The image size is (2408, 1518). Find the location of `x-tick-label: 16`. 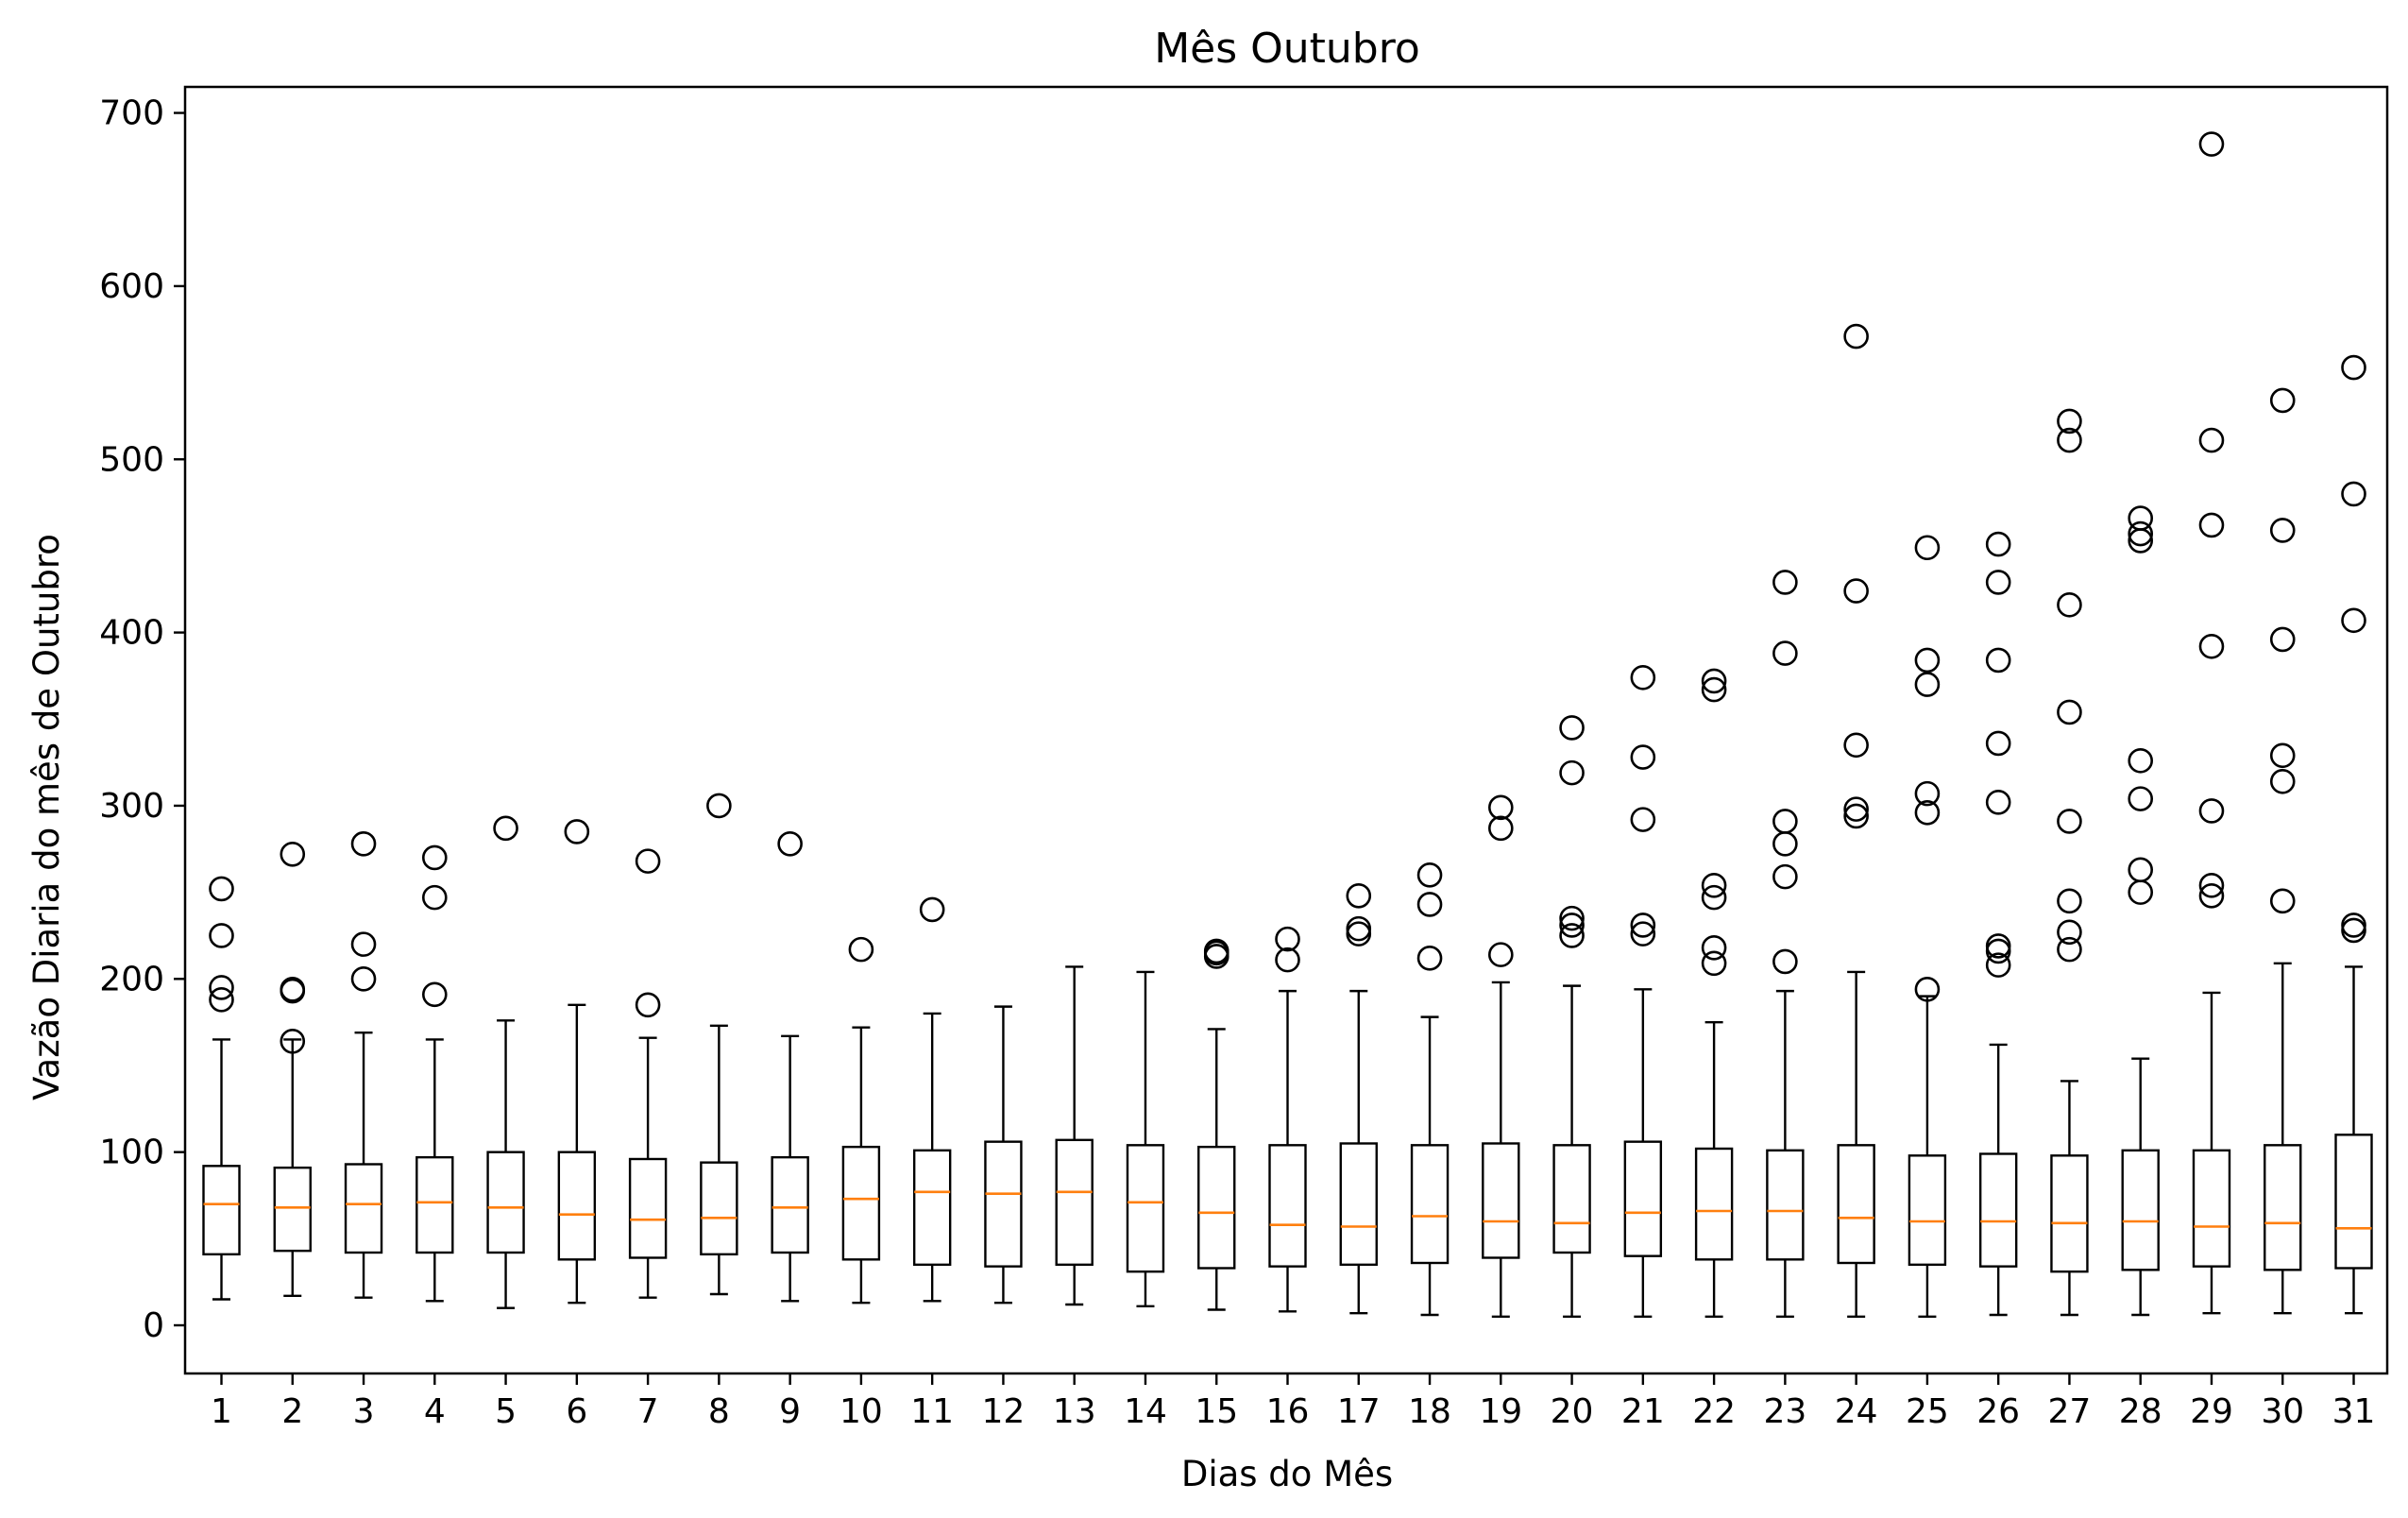

x-tick-label: 16 is located at coordinates (1288, 1411).